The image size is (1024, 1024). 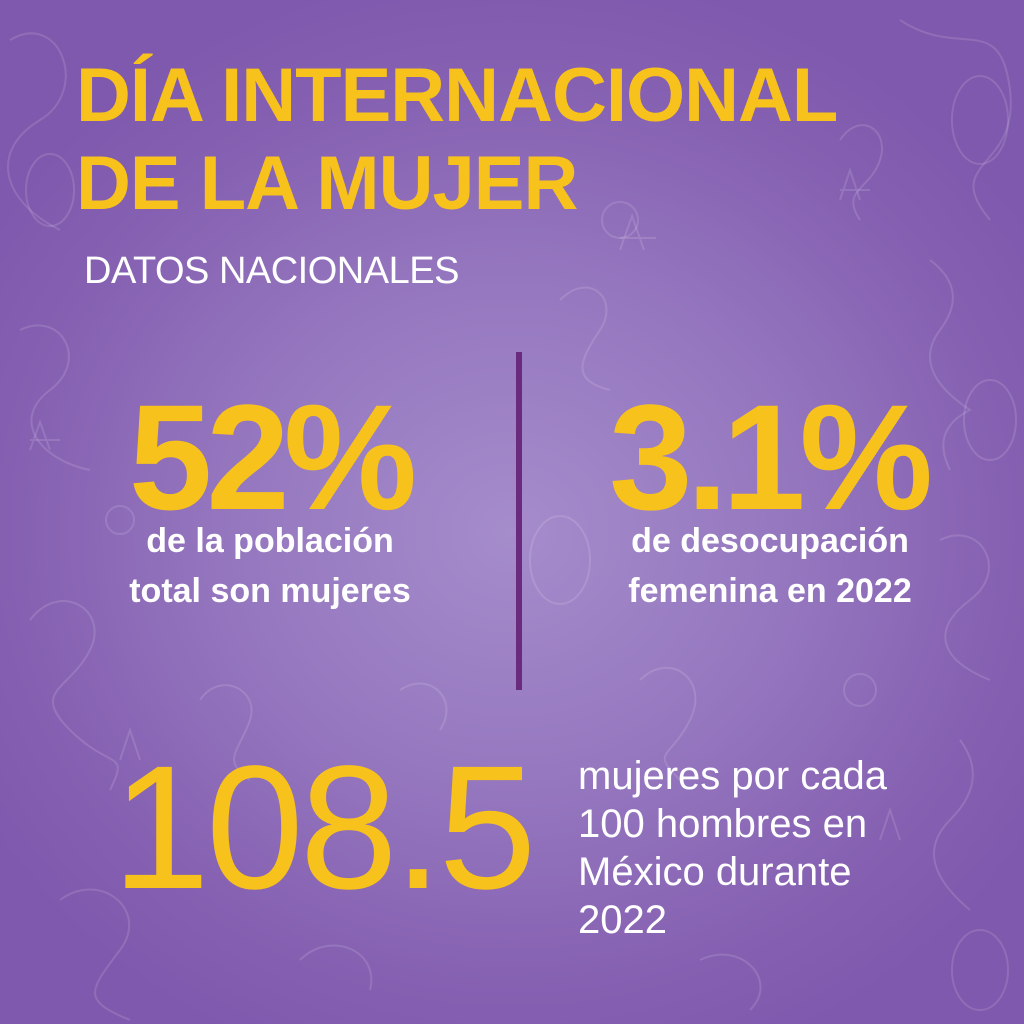 What do you see at coordinates (270, 566) in the screenshot?
I see `population-percentage-description: de la población total son mujeres` at bounding box center [270, 566].